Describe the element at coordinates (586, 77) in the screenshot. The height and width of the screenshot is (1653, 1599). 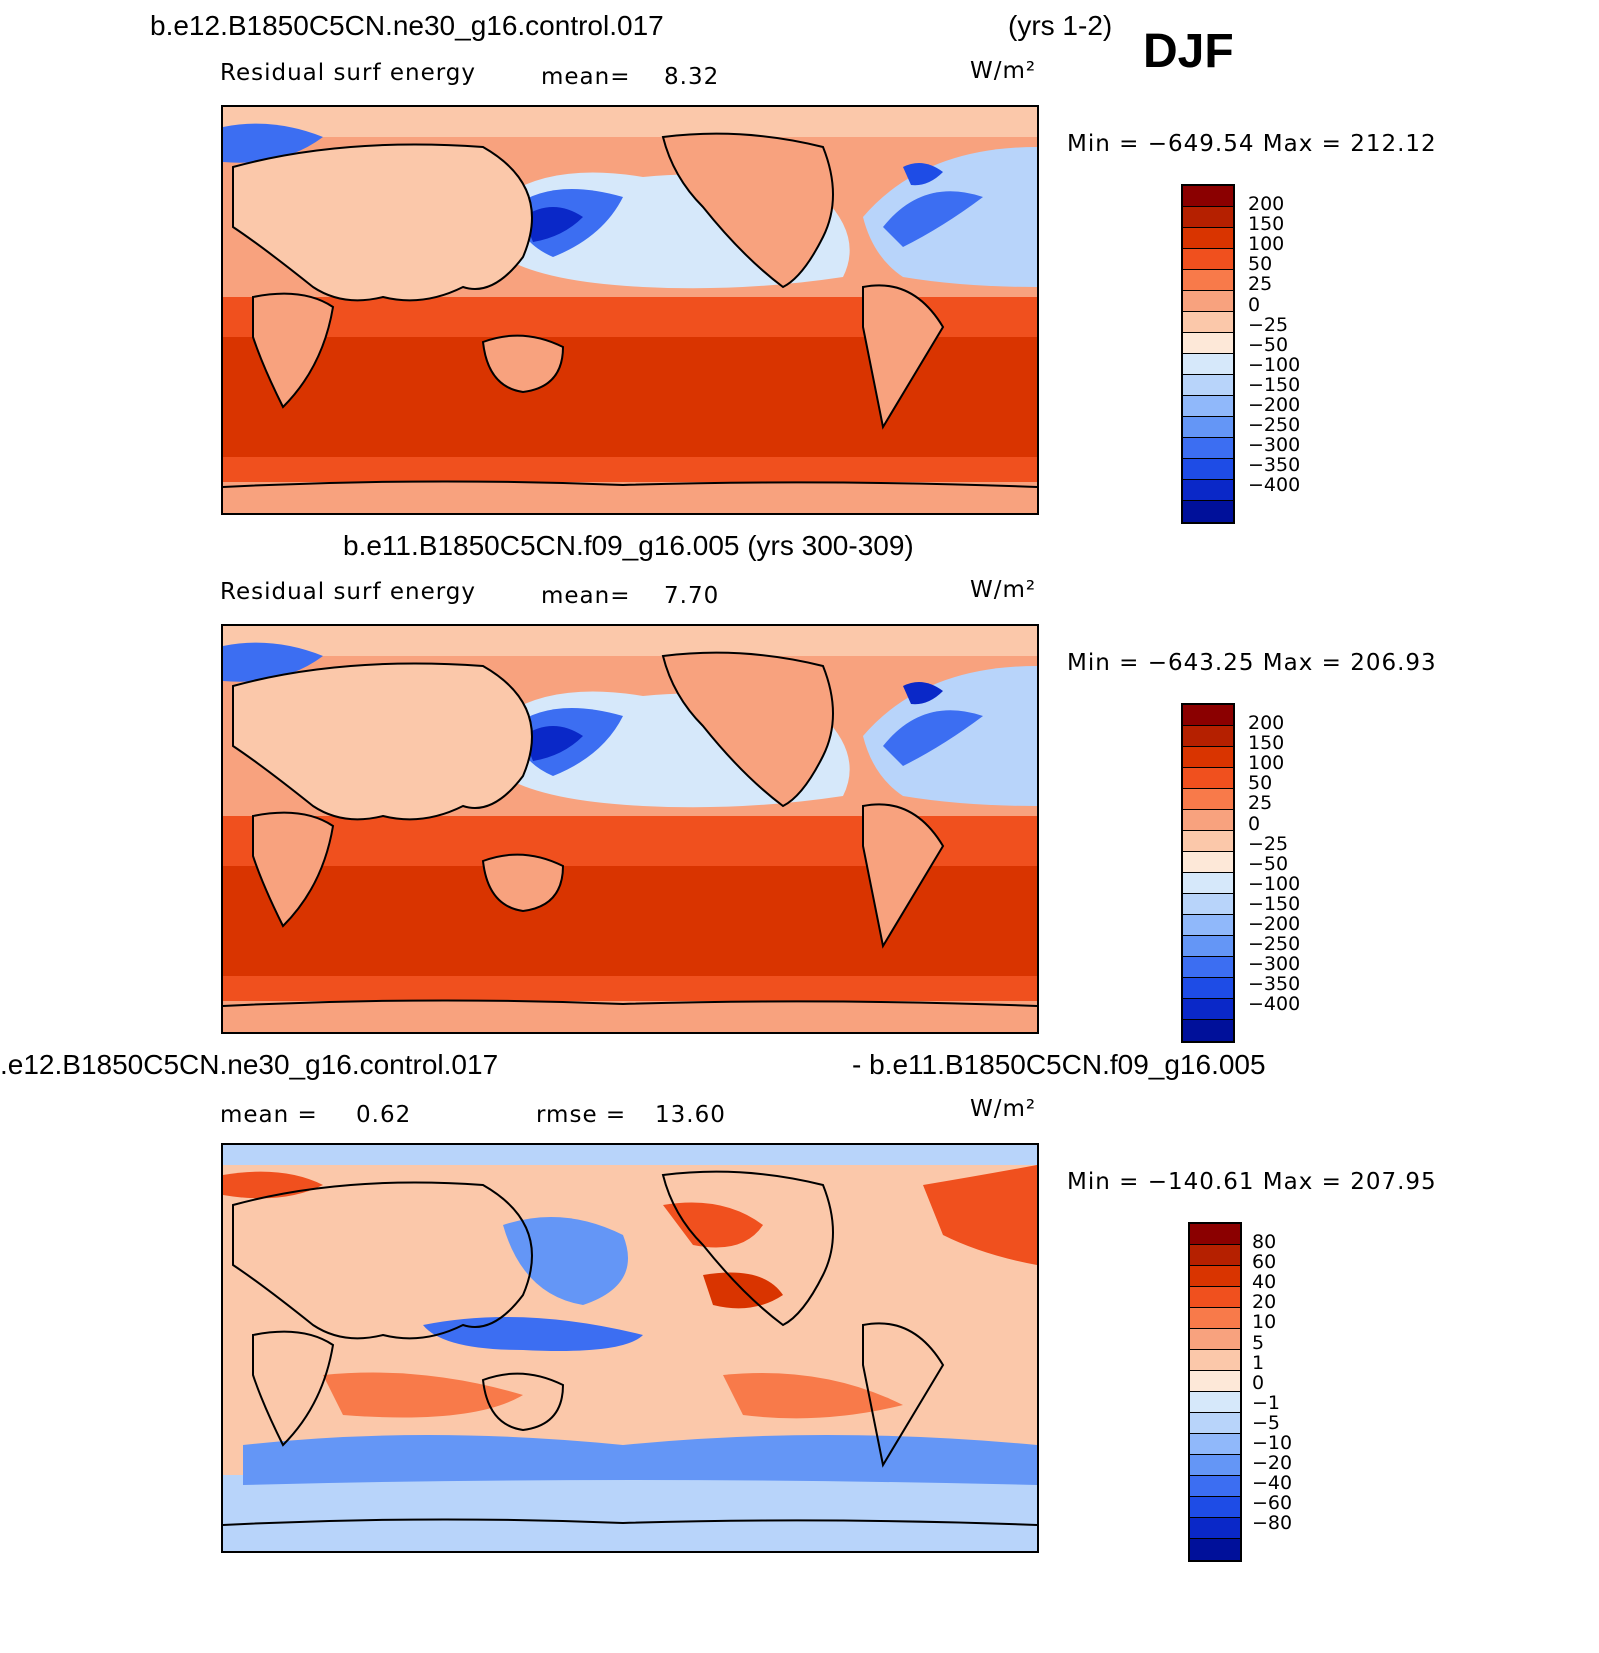
I see `panel1-mean-label: mean=` at that location.